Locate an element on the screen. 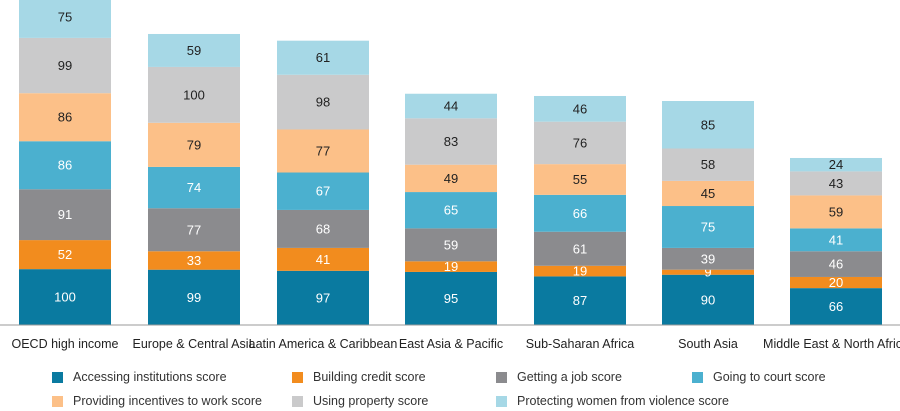 The width and height of the screenshot is (900, 411). data-label: 87 is located at coordinates (580, 300).